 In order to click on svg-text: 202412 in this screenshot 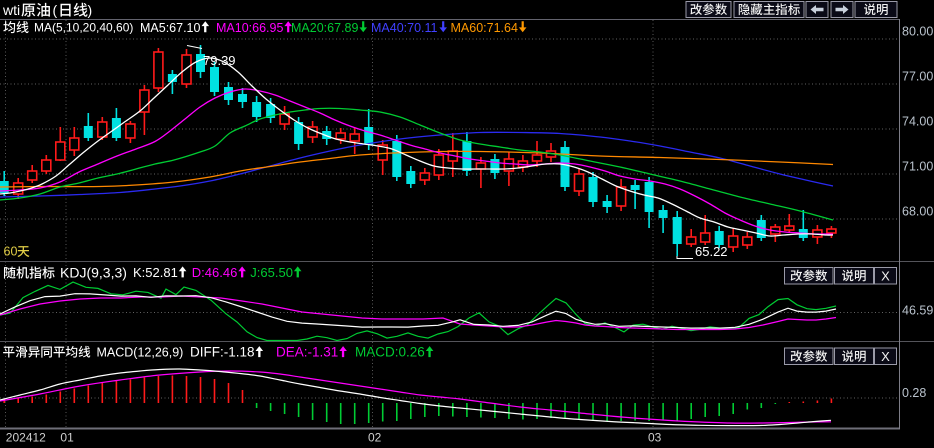, I will do `click(26, 438)`.